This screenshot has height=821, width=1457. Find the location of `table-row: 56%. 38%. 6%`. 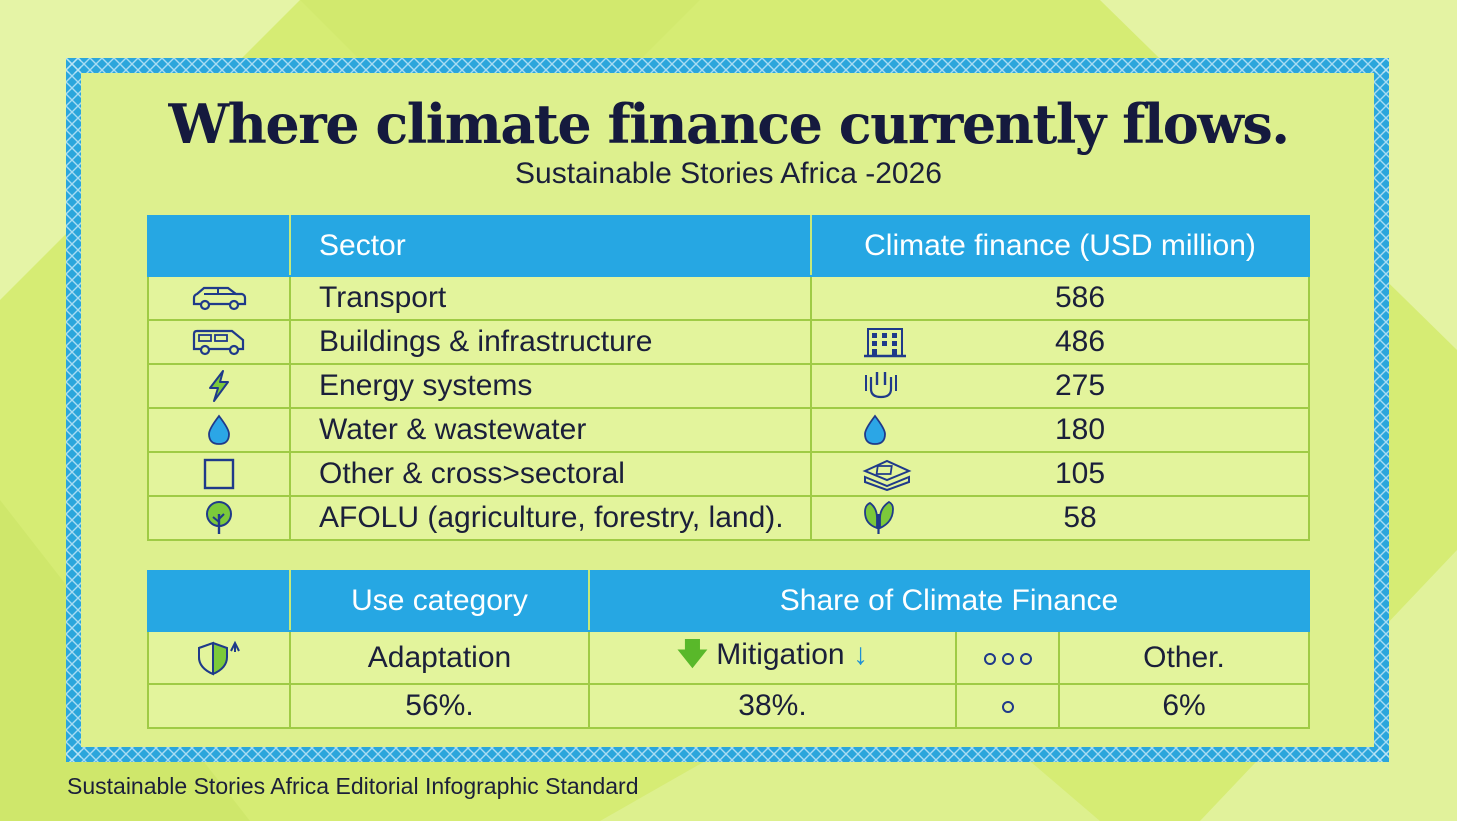

table-row: 56%. 38%. 6% is located at coordinates (728, 706).